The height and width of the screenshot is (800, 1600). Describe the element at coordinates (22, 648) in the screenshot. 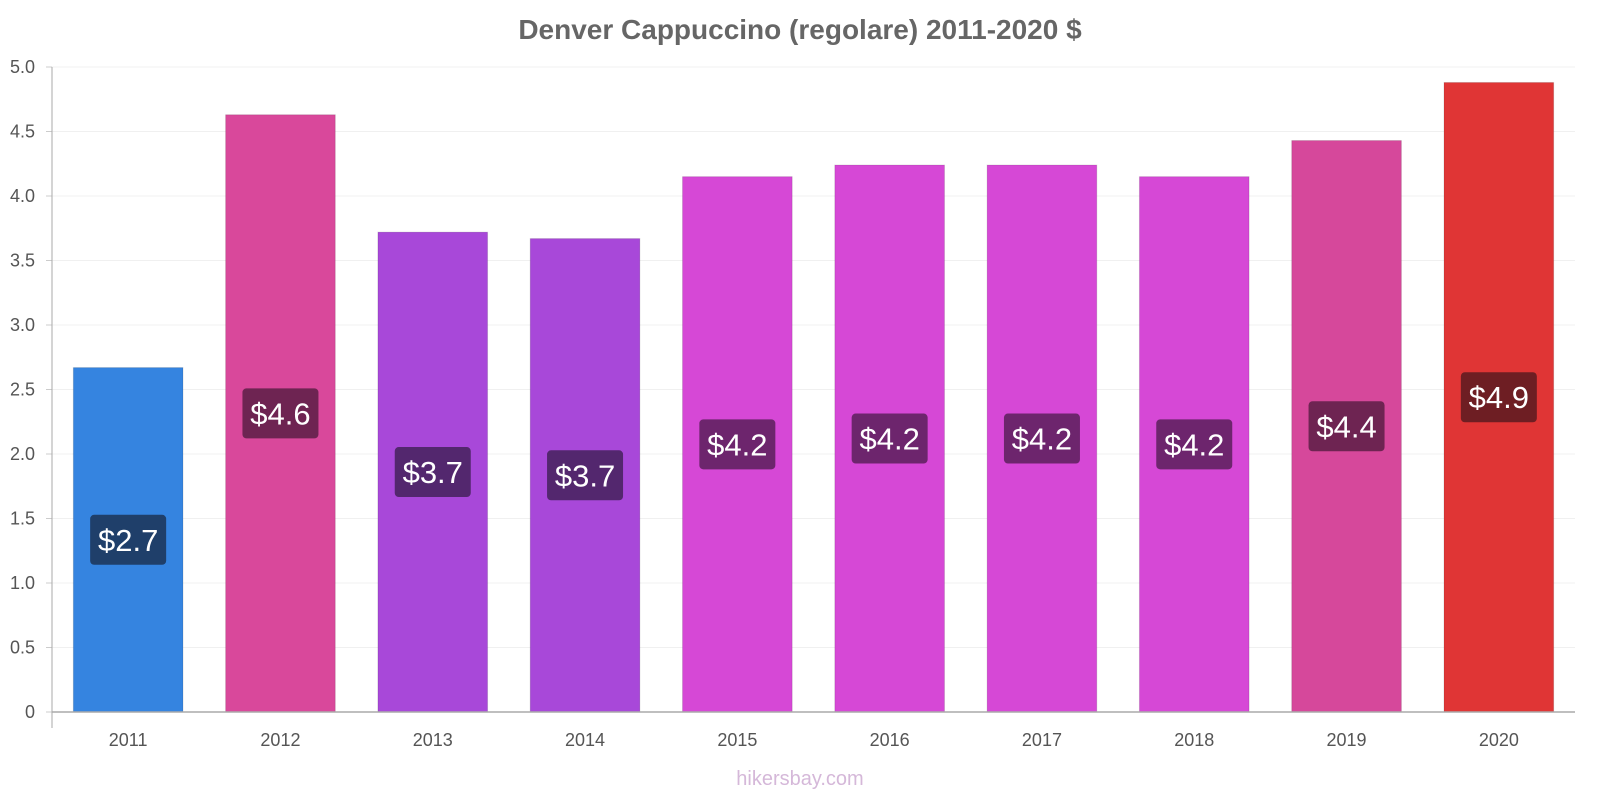

I see `y-tick-label: 0.5` at that location.